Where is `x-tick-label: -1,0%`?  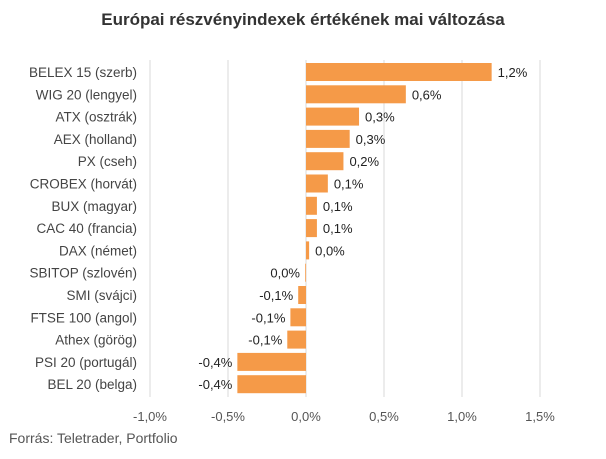 x-tick-label: -1,0% is located at coordinates (150, 416).